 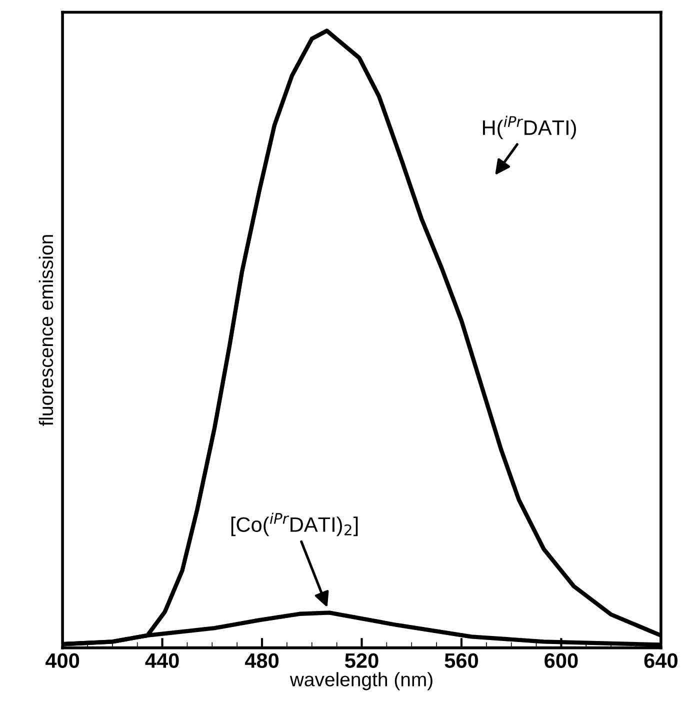 What do you see at coordinates (261, 660) in the screenshot?
I see `x-tick-label: 480` at bounding box center [261, 660].